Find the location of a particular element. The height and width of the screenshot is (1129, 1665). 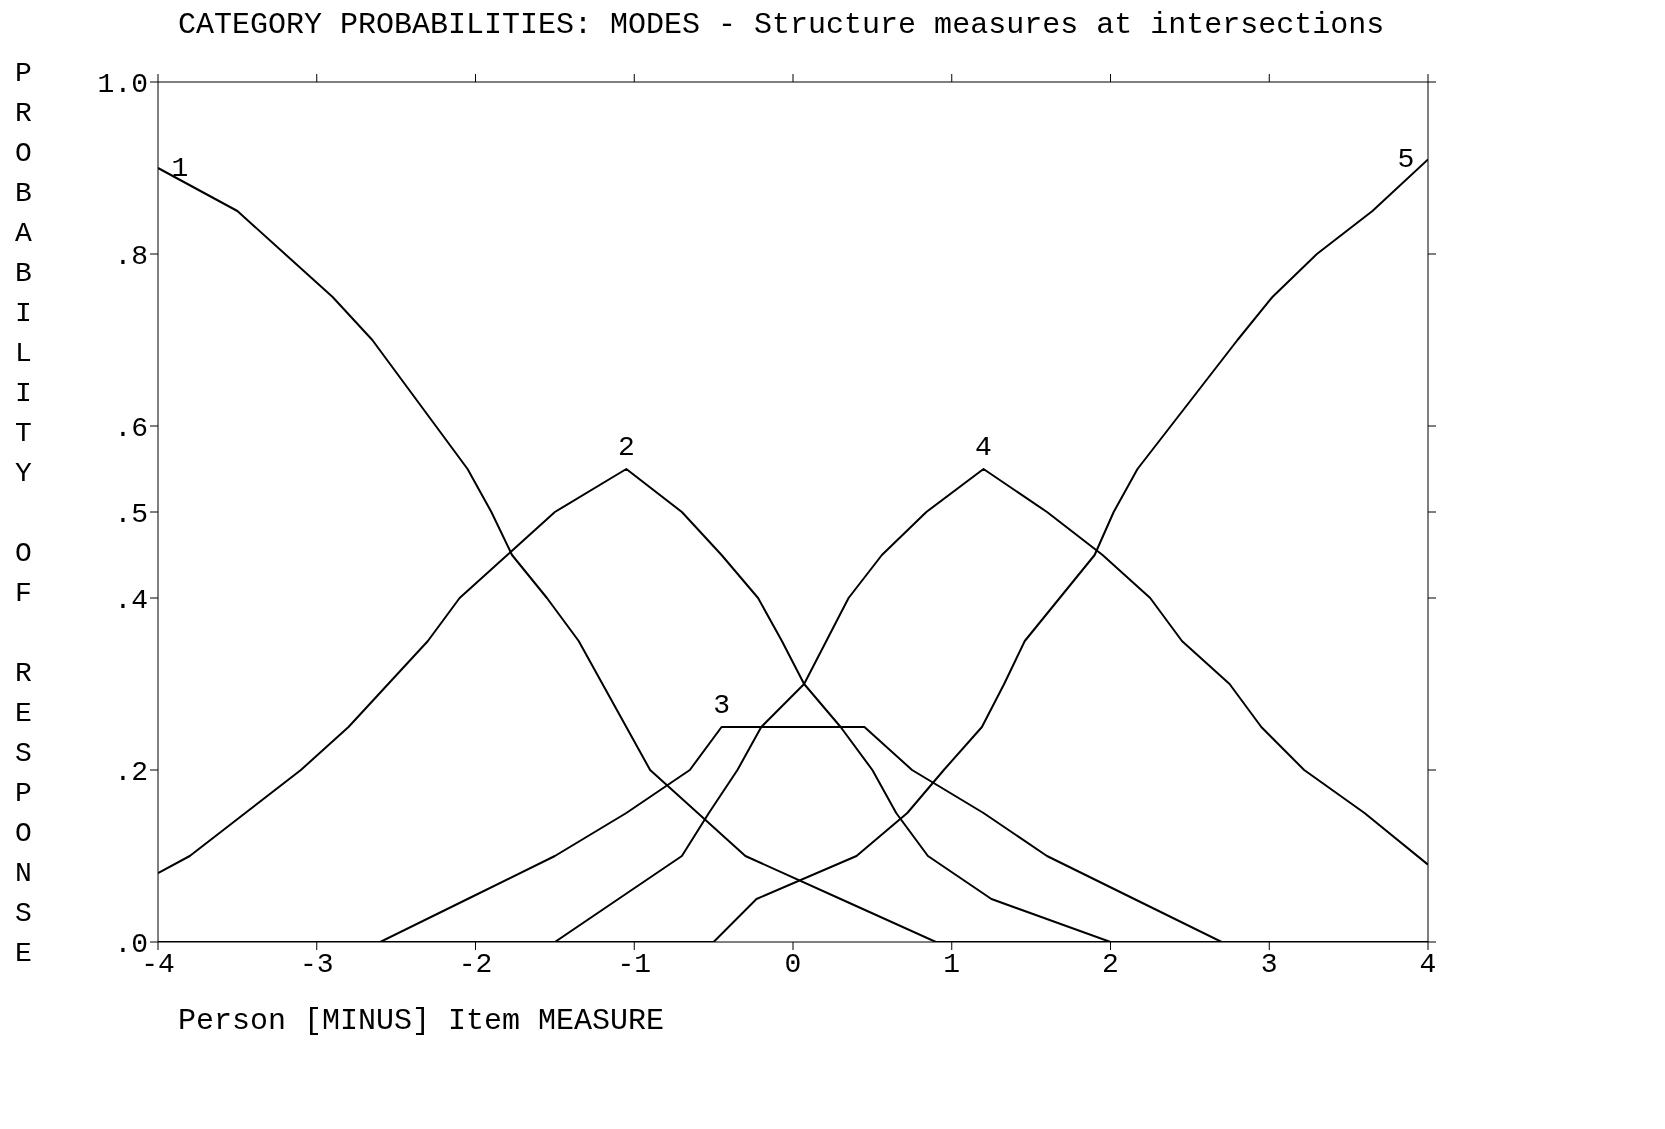

series-label: 5 is located at coordinates (1406, 159).